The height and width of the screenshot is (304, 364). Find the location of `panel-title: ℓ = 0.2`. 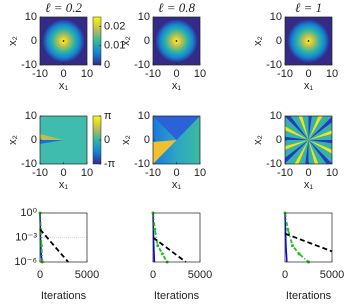

panel-title: ℓ = 0.2 is located at coordinates (63, 7).